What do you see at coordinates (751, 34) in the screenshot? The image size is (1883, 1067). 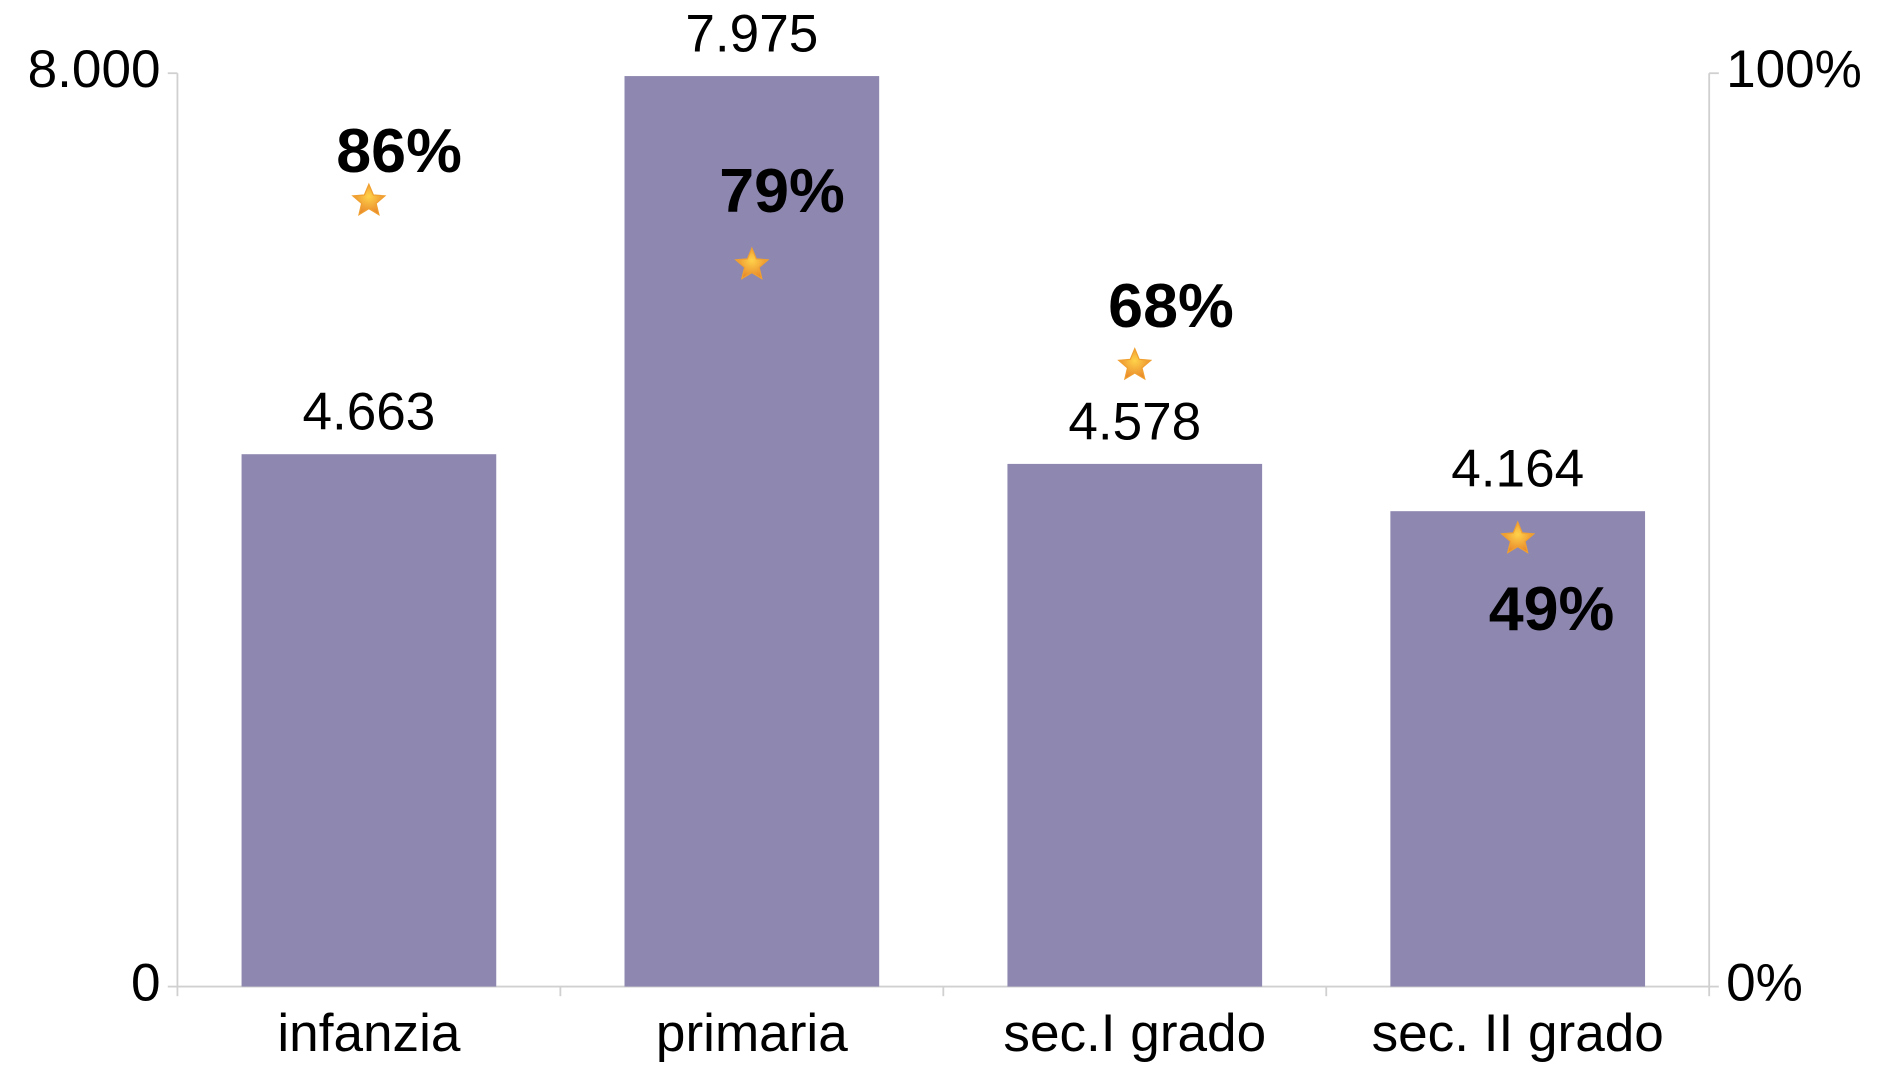 I see `bar-value-label: 7.975` at bounding box center [751, 34].